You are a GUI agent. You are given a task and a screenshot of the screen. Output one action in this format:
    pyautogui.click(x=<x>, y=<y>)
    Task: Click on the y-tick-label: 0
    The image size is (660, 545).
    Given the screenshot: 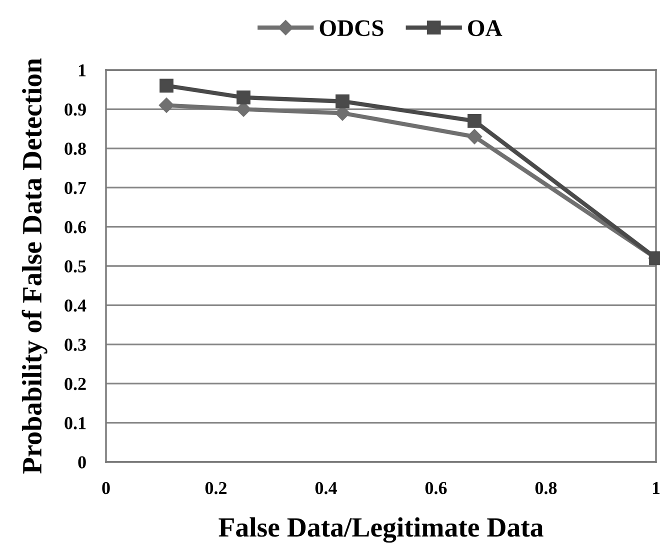 What is the action you would take?
    pyautogui.click(x=82, y=462)
    